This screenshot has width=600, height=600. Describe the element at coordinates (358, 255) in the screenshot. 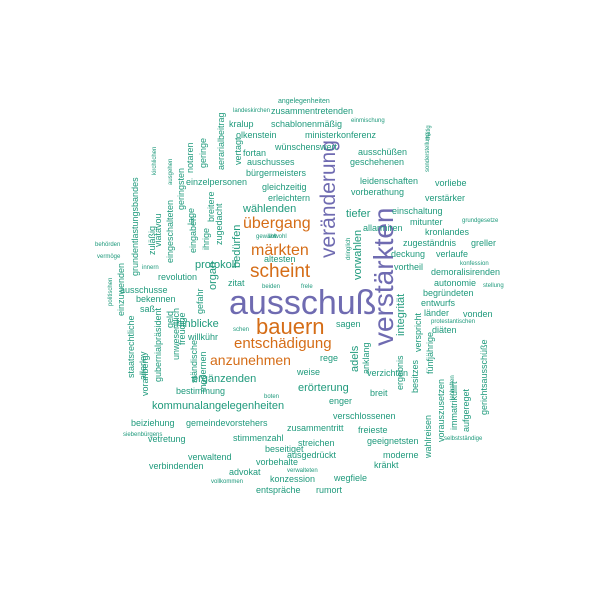

I see `word: vorwahlen` at that location.